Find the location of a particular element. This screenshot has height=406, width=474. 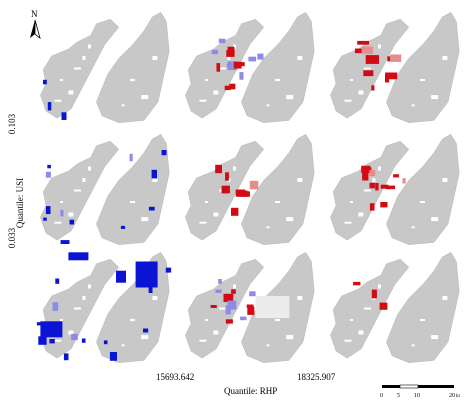

scale-tick-5: 5 is located at coordinates (398, 396).